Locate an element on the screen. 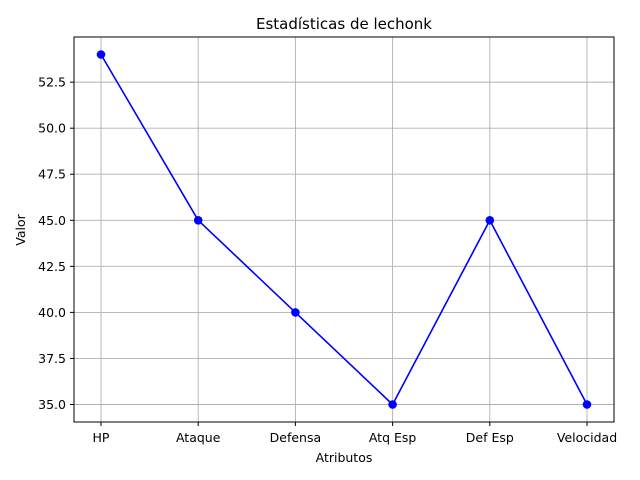 Image resolution: width=640 pixels, height=480 pixels. x-tick-label: Atq Esp is located at coordinates (393, 437).